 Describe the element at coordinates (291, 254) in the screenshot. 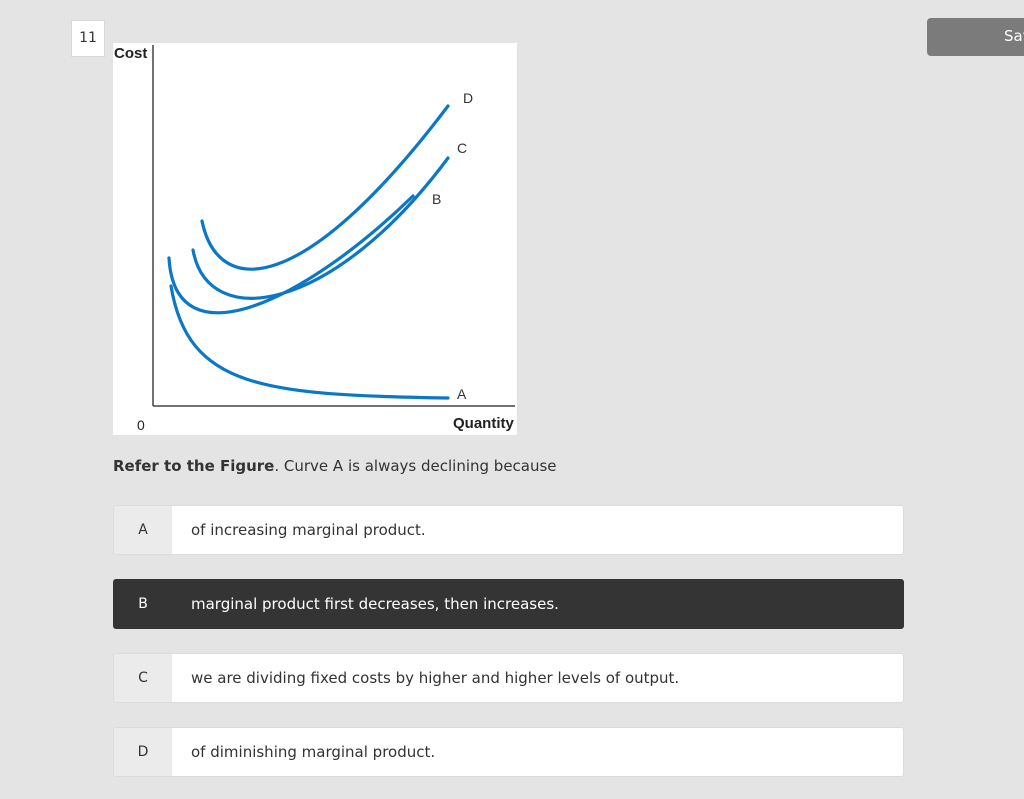

I see `curve-b` at that location.